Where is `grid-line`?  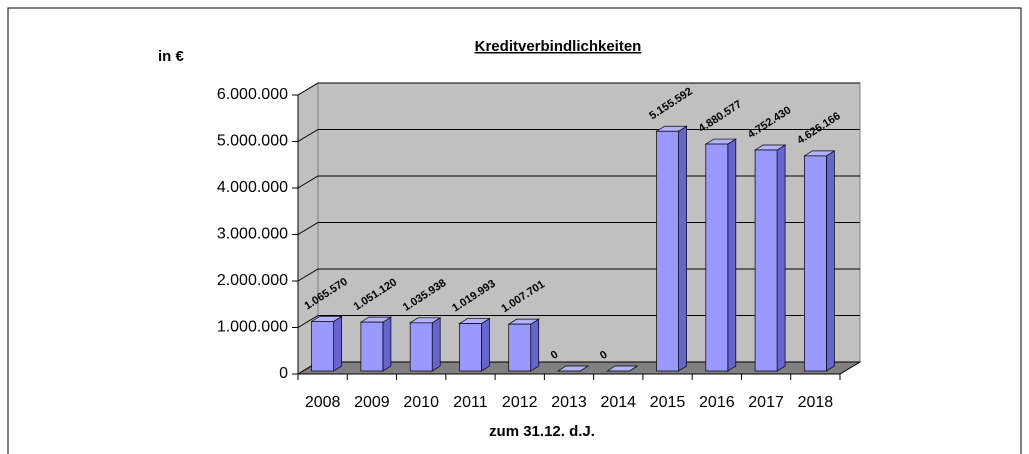 grid-line is located at coordinates (578, 89).